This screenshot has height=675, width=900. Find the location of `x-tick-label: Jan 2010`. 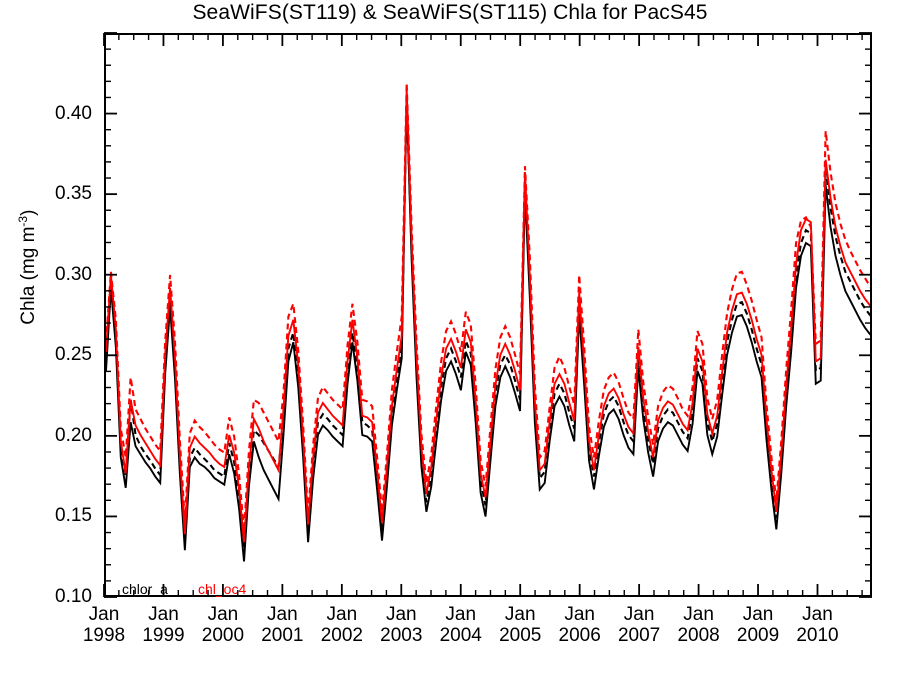

x-tick-label: Jan 2010 is located at coordinates (817, 625).